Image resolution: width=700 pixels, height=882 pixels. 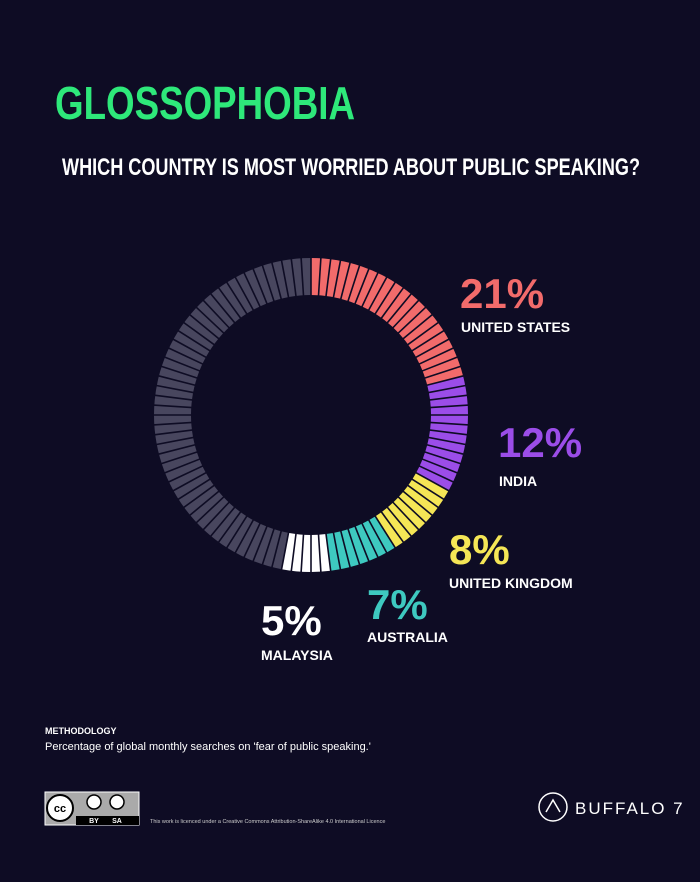 What do you see at coordinates (630, 808) in the screenshot?
I see `brand-name: BUFFALO 7` at bounding box center [630, 808].